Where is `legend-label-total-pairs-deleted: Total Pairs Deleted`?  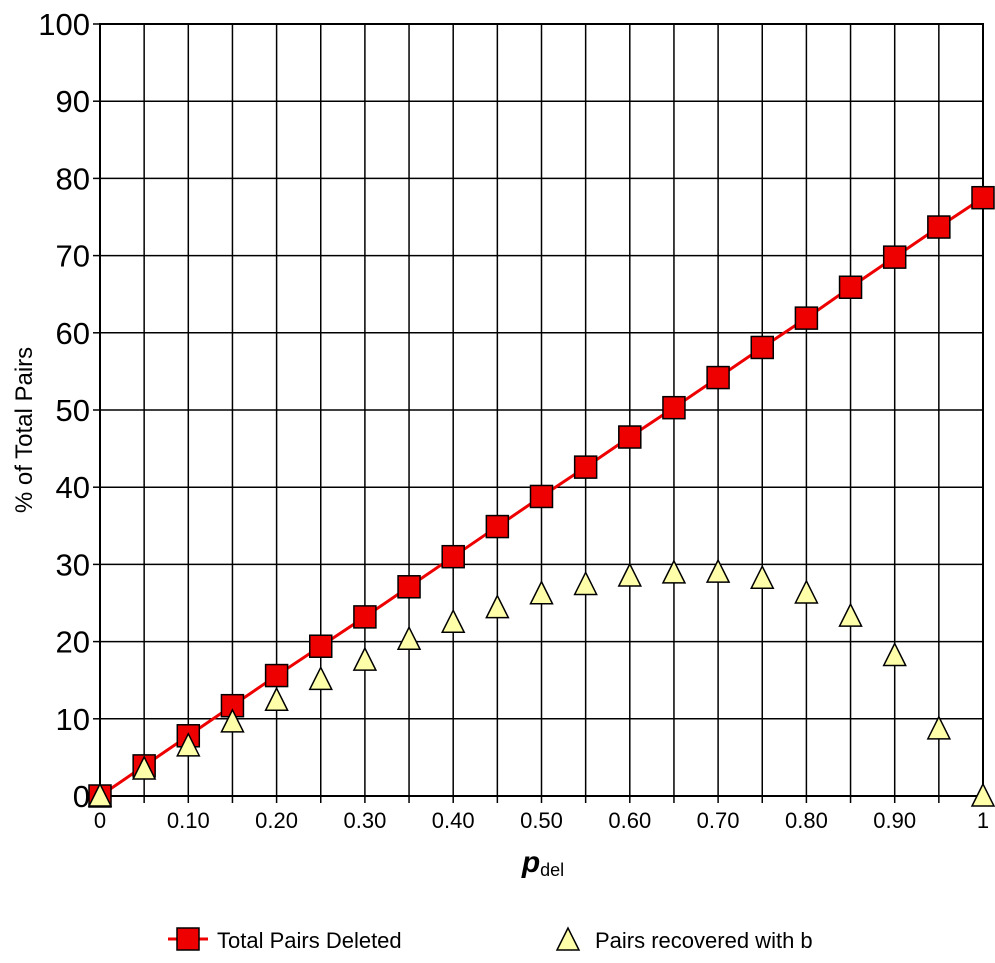 legend-label-total-pairs-deleted: Total Pairs Deleted is located at coordinates (309, 940).